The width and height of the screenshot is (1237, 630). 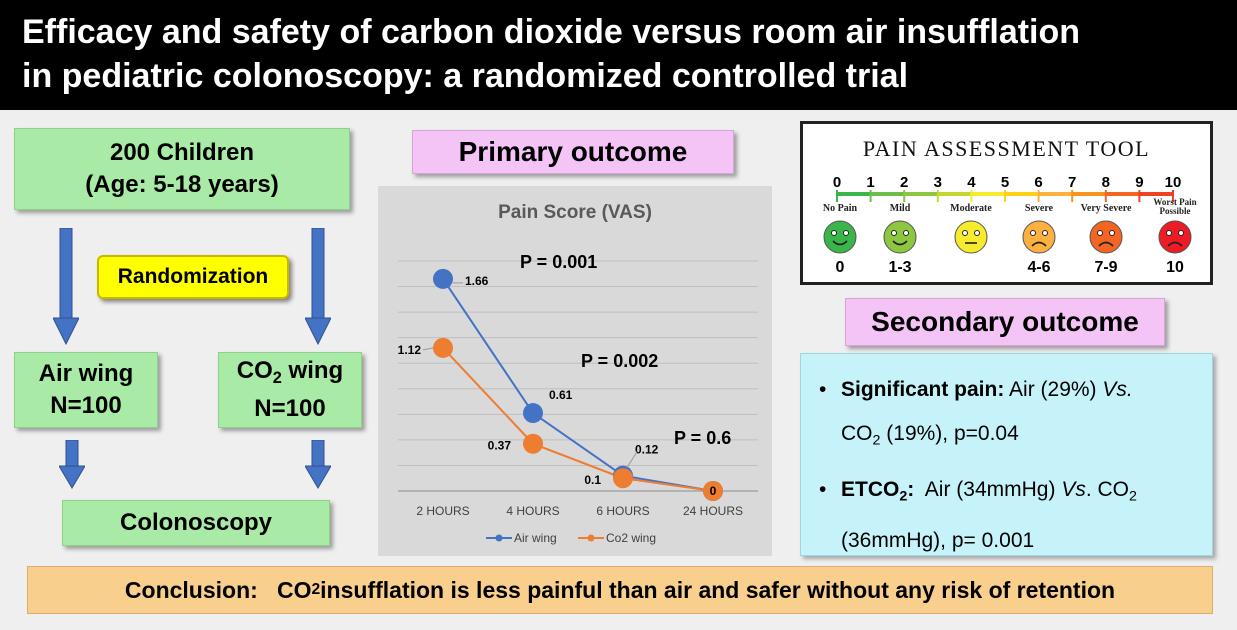 I want to click on children-box: 200 Children (Age: 5-18 years), so click(x=182, y=169).